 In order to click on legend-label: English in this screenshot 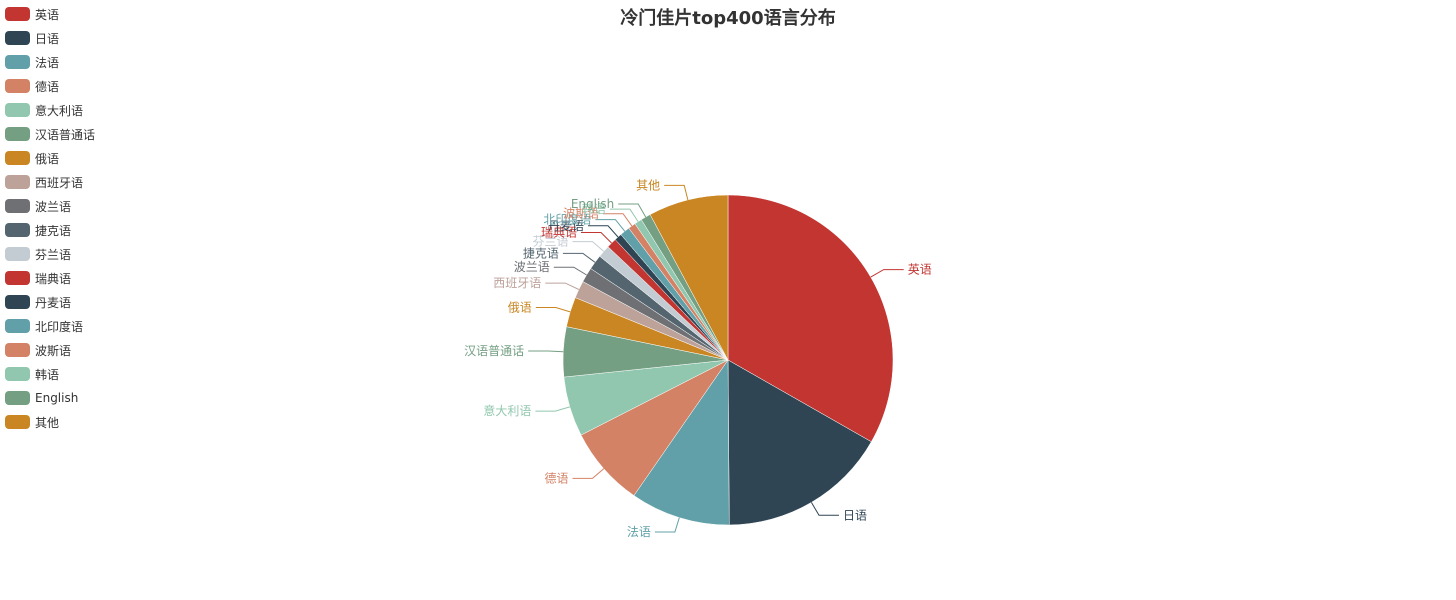, I will do `click(57, 398)`.